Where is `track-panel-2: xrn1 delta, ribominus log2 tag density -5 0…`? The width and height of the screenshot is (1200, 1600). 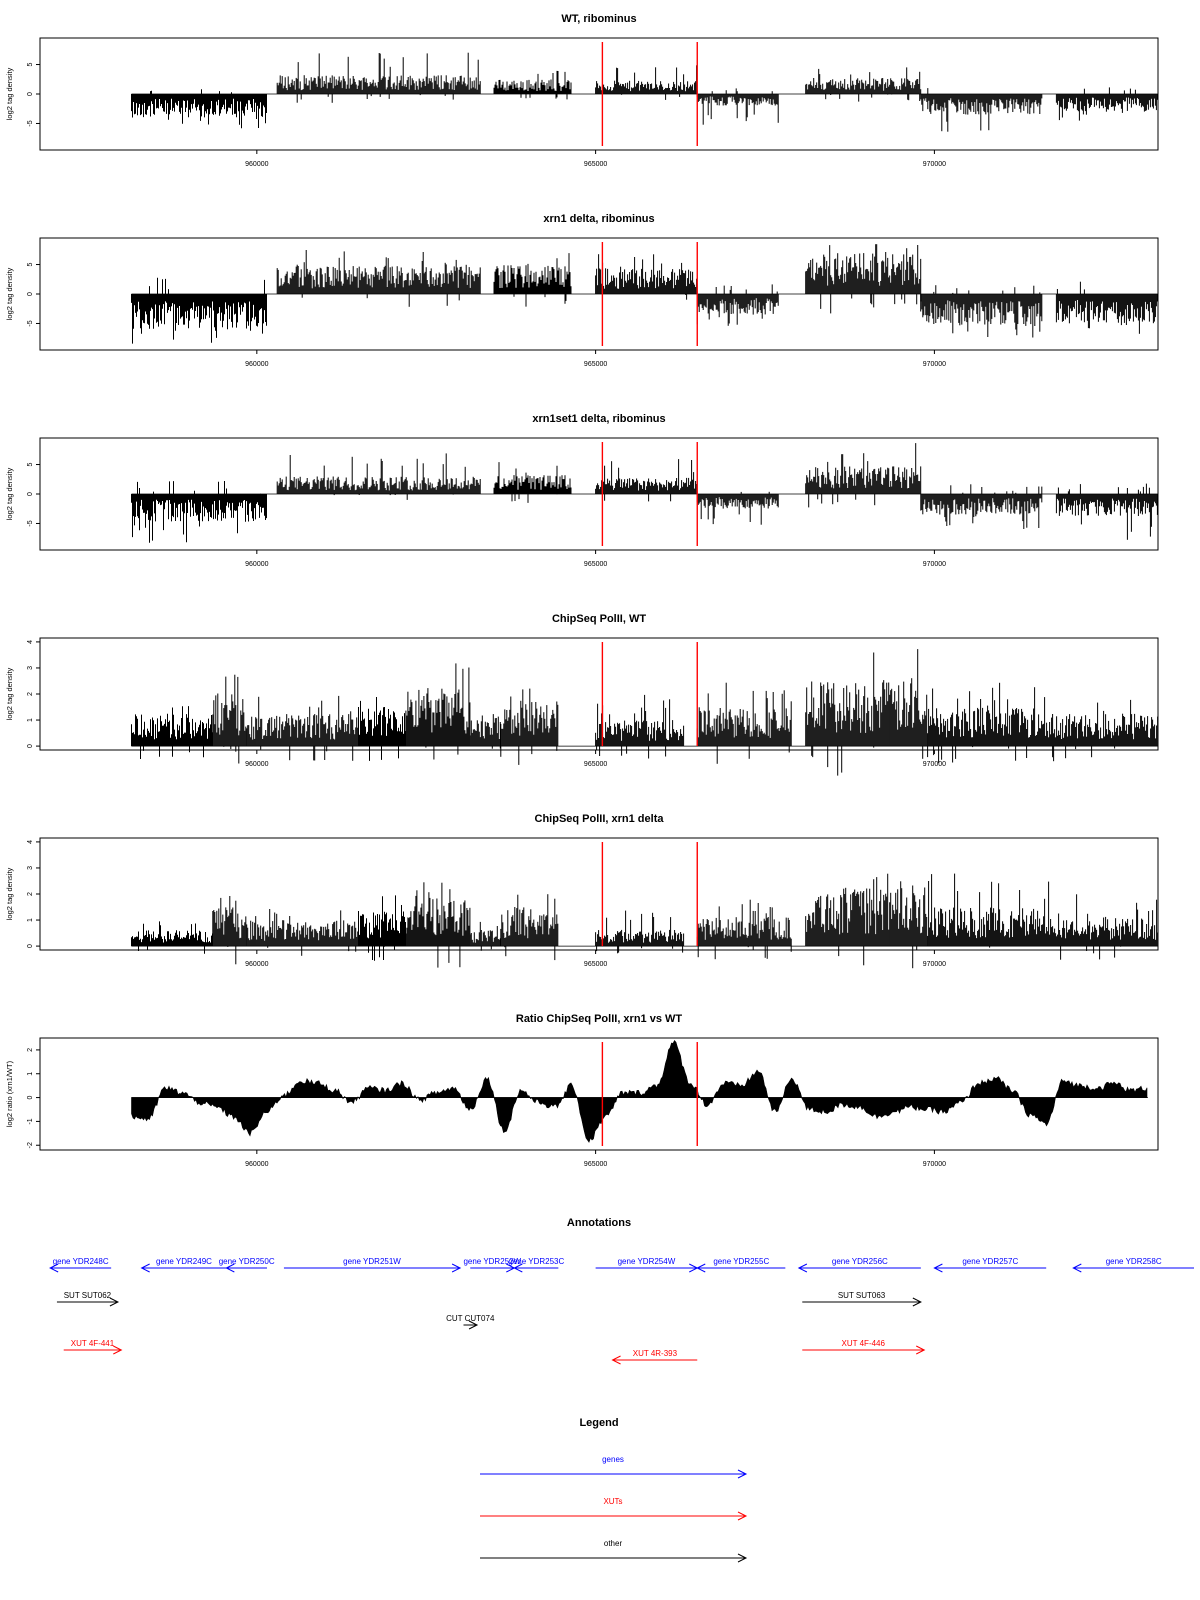 track-panel-2: xrn1 delta, ribominus log2 tag density -5 0… is located at coordinates (582, 290).